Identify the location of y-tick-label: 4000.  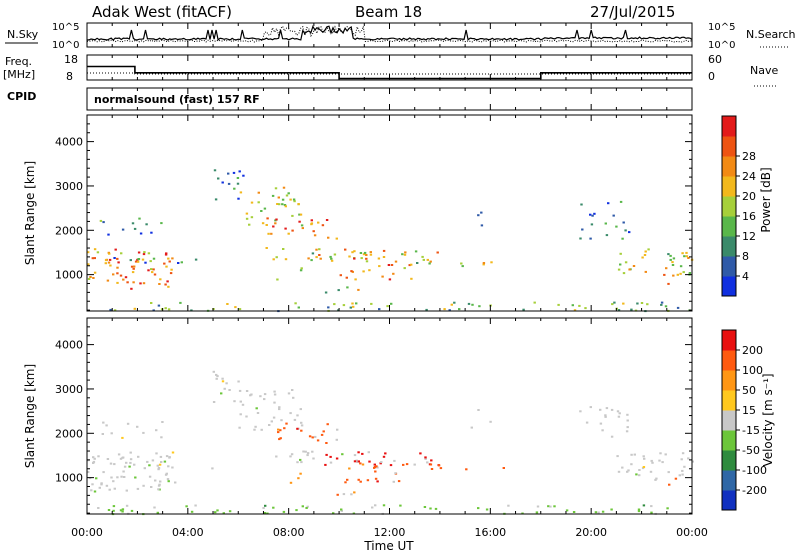
(69, 345).